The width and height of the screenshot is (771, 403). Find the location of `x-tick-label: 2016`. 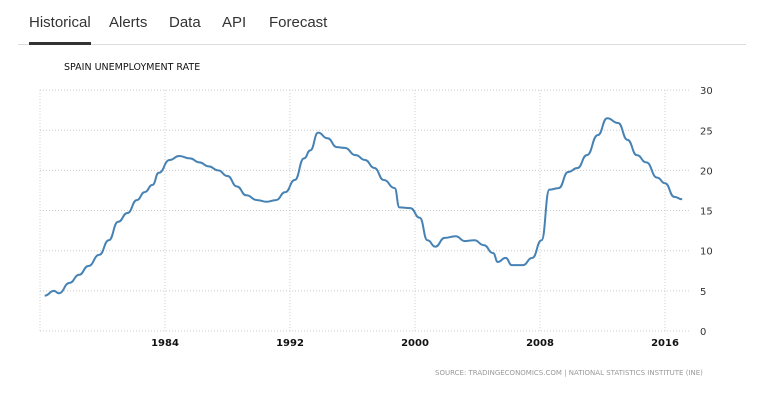

x-tick-label: 2016 is located at coordinates (665, 343).